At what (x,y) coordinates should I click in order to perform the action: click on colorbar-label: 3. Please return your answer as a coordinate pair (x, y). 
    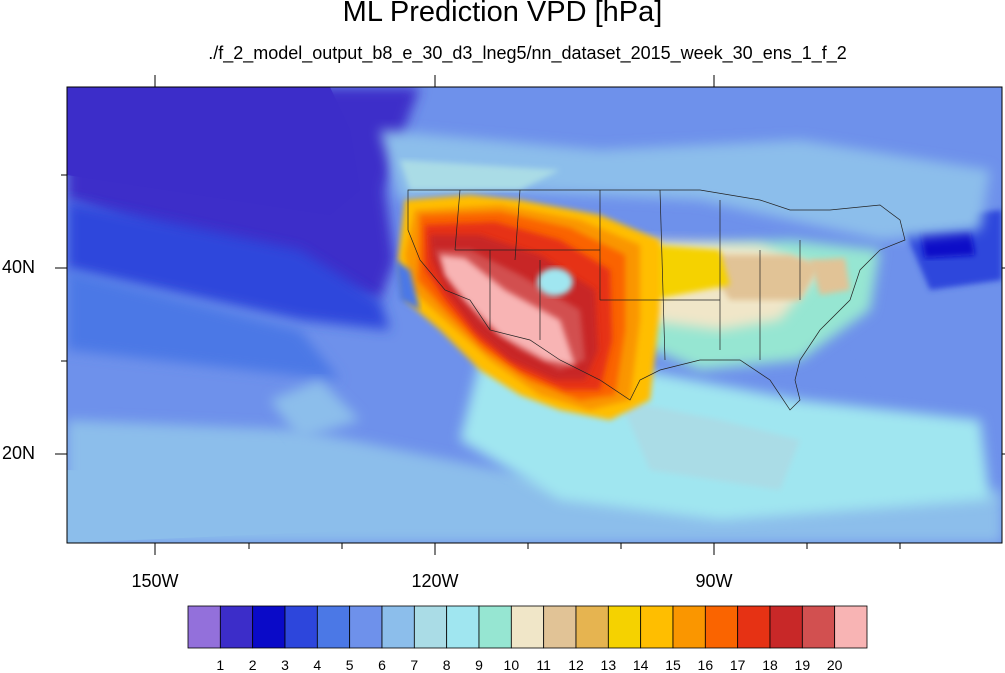
    Looking at the image, I should click on (285, 665).